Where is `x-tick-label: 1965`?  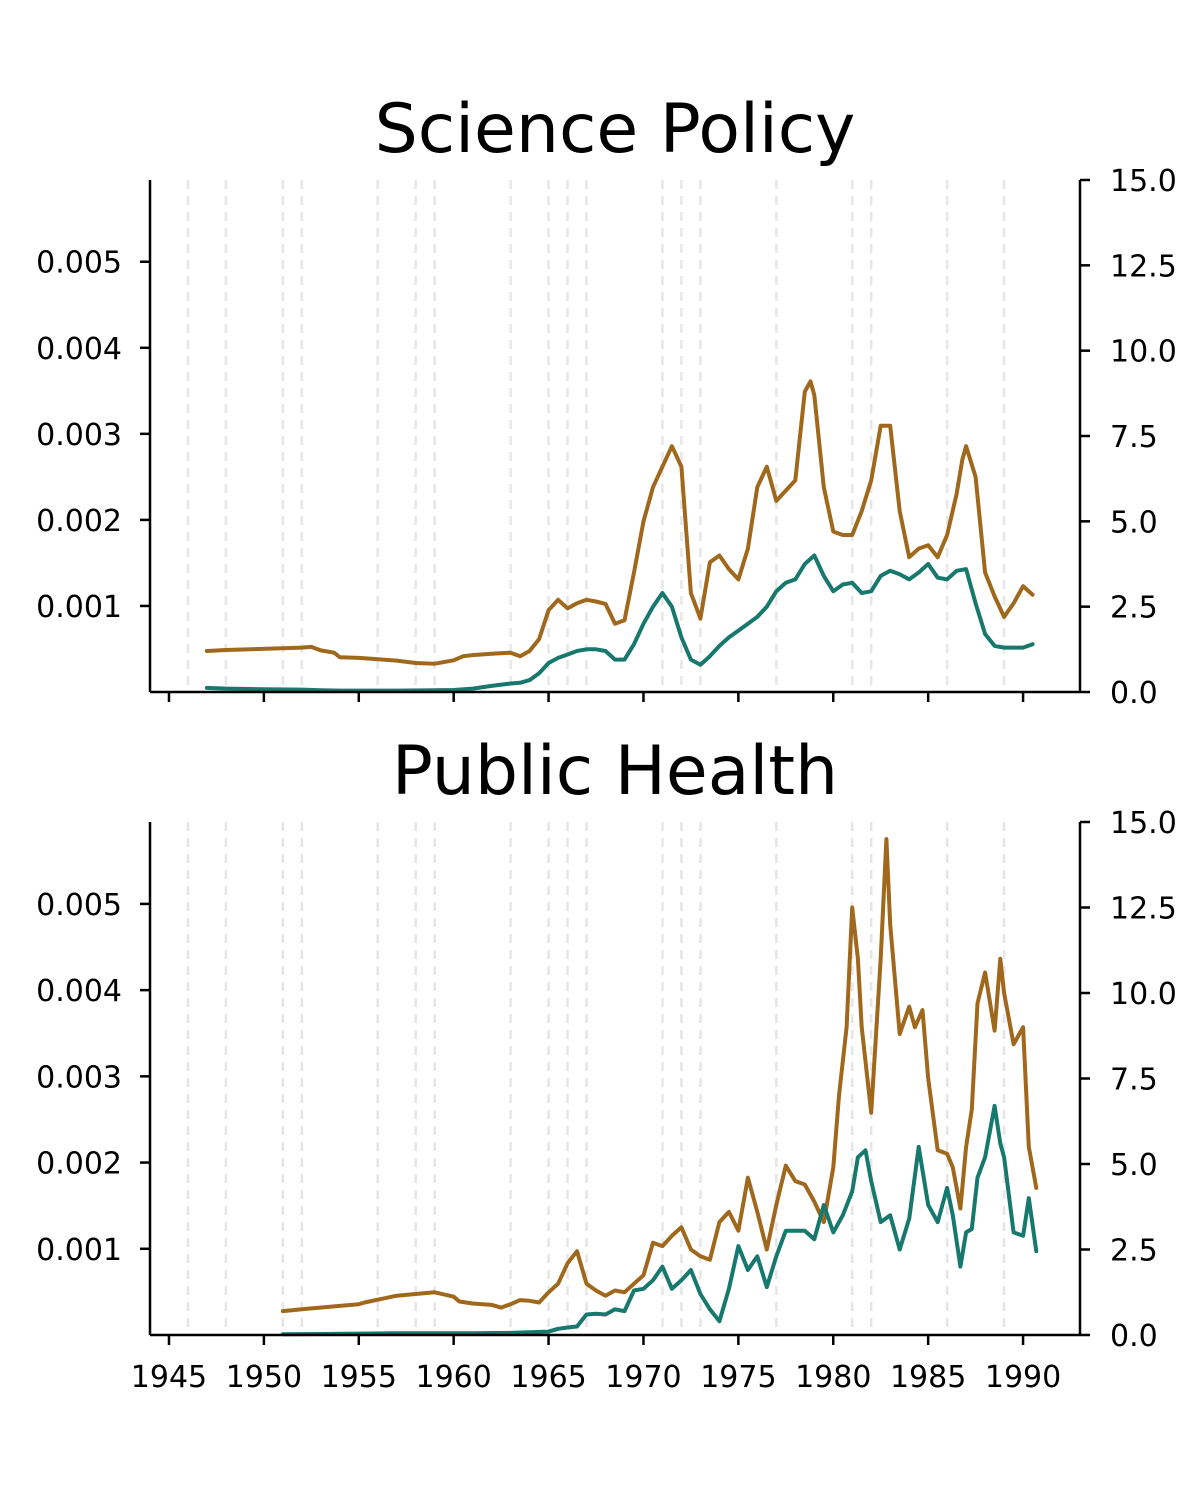
x-tick-label: 1965 is located at coordinates (548, 1377).